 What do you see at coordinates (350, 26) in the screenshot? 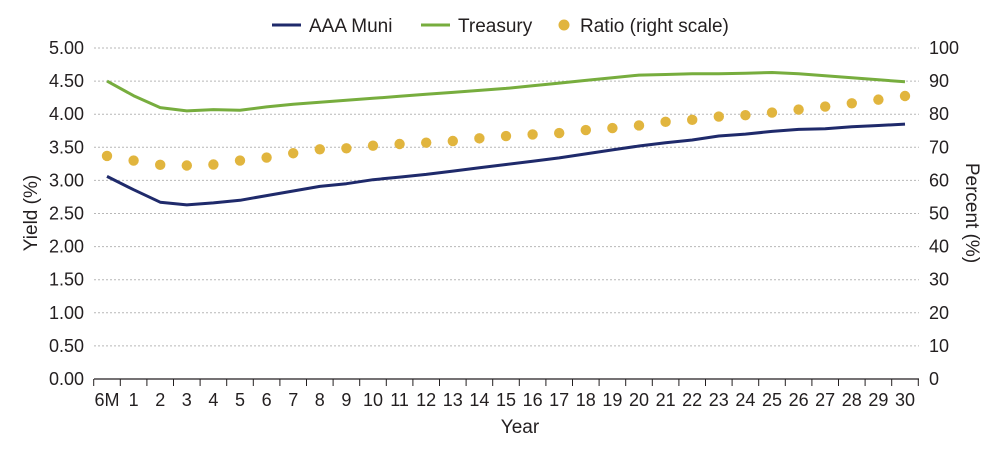
I see `legend-label-aaa-muni: AAA Muni` at bounding box center [350, 26].